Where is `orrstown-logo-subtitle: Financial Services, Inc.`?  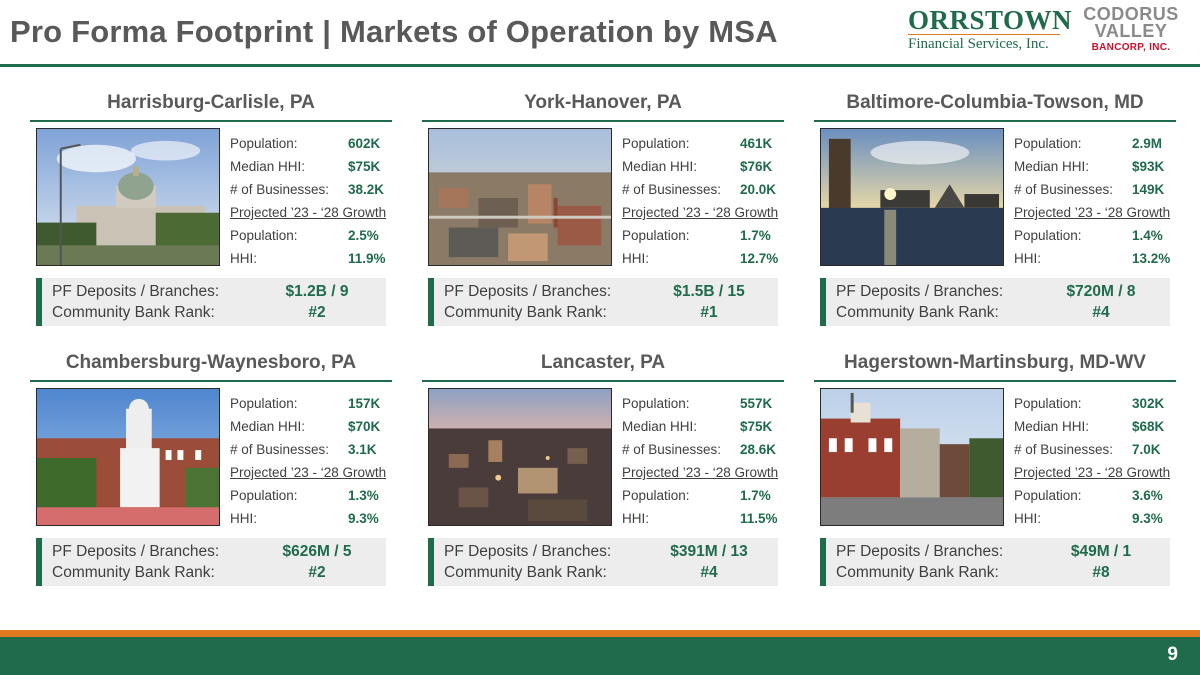 orrstown-logo-subtitle: Financial Services, Inc. is located at coordinates (984, 43).